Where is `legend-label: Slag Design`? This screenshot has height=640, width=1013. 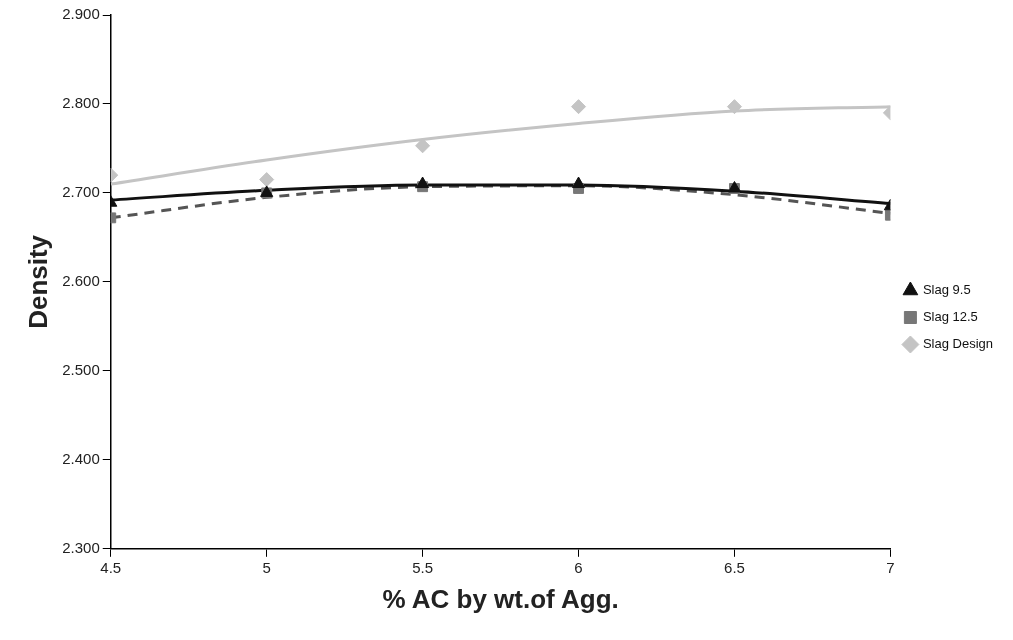 legend-label: Slag Design is located at coordinates (958, 344).